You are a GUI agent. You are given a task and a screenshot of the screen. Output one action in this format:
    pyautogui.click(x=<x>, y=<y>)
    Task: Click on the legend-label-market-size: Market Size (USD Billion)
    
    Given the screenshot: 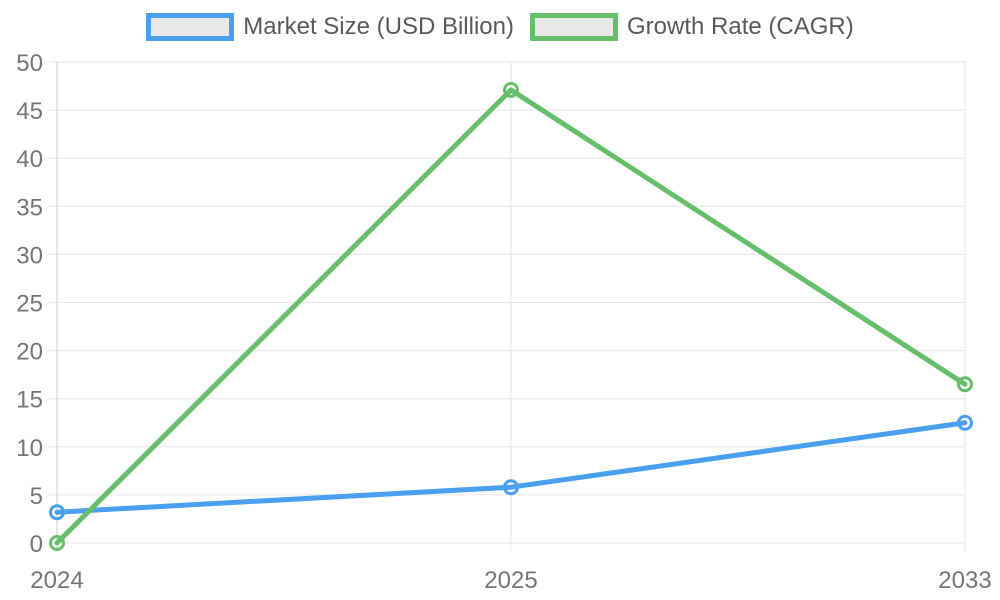 What is the action you would take?
    pyautogui.click(x=378, y=26)
    